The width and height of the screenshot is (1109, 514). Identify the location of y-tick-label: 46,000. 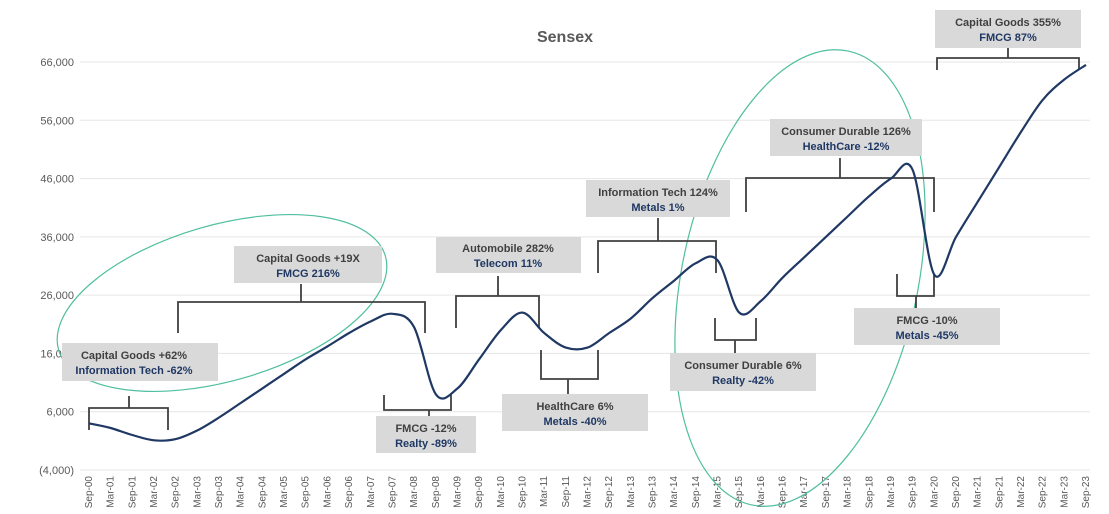
(57, 180).